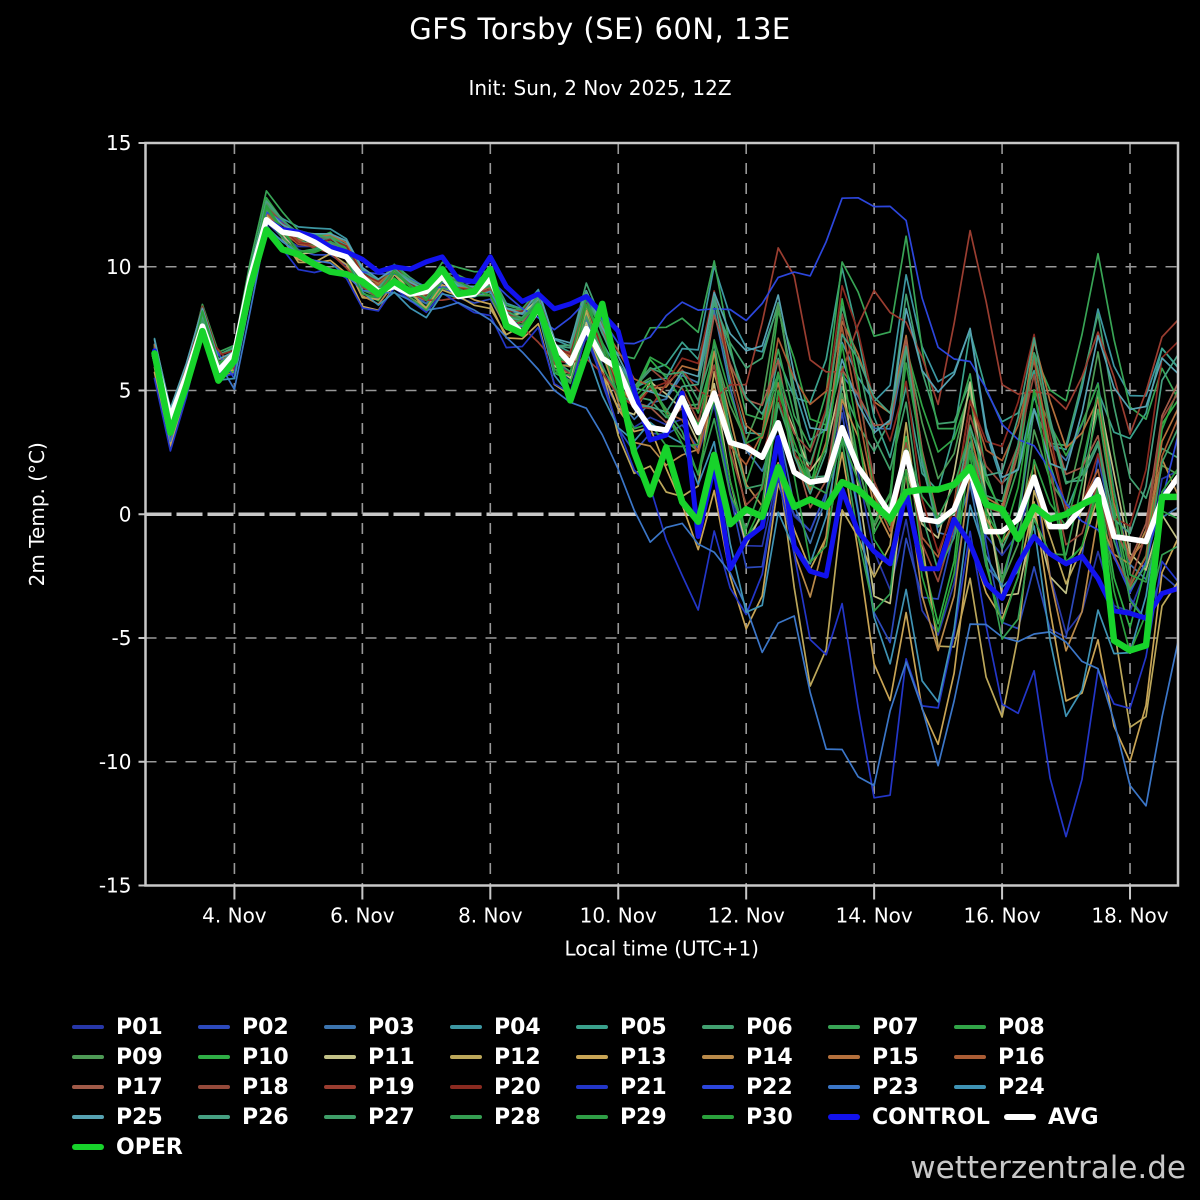 The width and height of the screenshot is (1200, 1200). I want to click on legend-item-p16: P16, so click(1017, 1057).